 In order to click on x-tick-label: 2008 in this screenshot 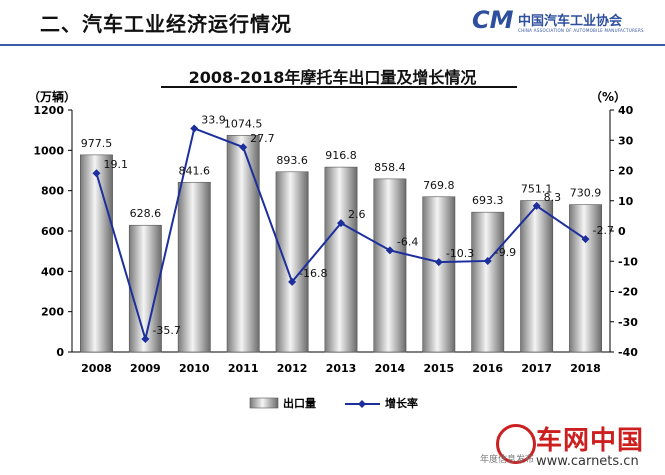, I will do `click(96, 368)`.